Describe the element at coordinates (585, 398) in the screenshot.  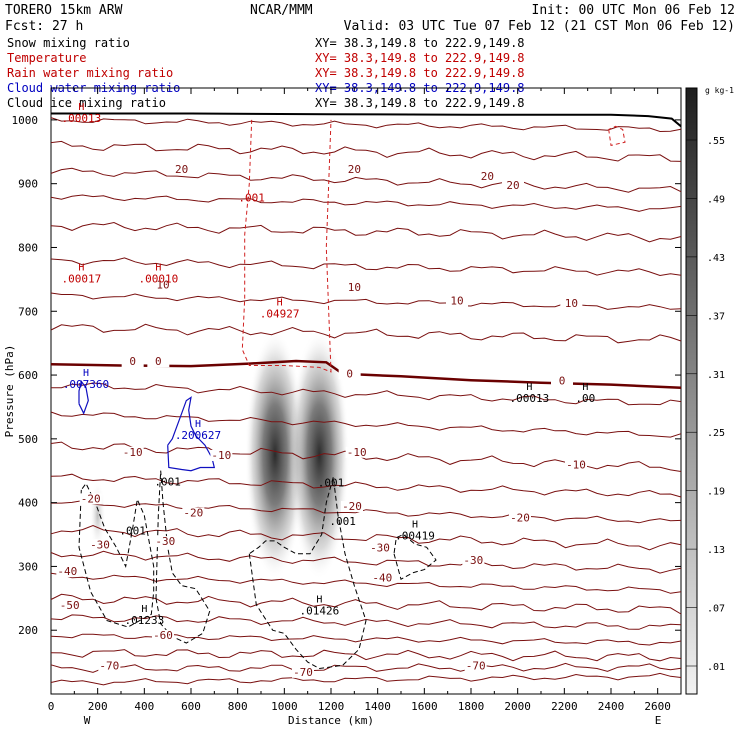
I see `maximum-value: .00` at that location.